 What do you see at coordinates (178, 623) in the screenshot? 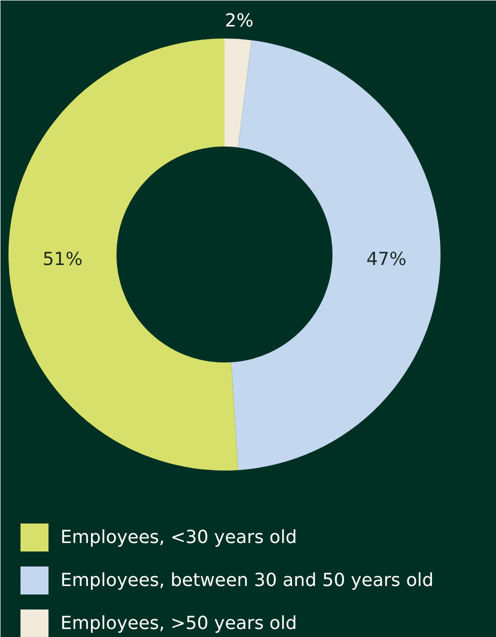
I see `legend-label: Employees, >50 years old` at bounding box center [178, 623].